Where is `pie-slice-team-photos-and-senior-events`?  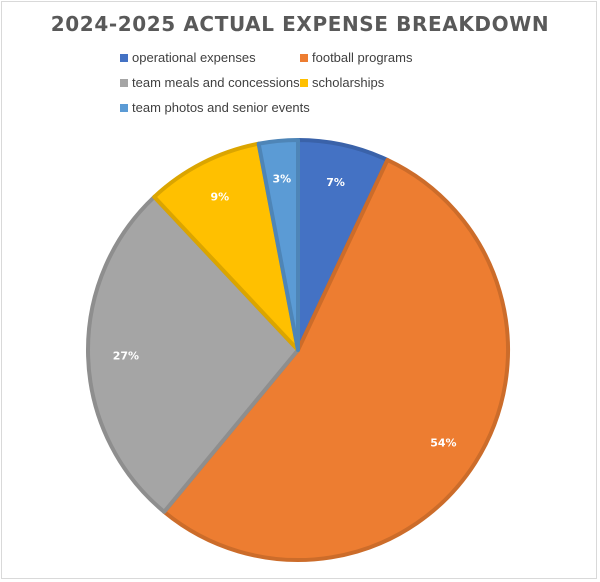 pie-slice-team-photos-and-senior-events is located at coordinates (278, 245).